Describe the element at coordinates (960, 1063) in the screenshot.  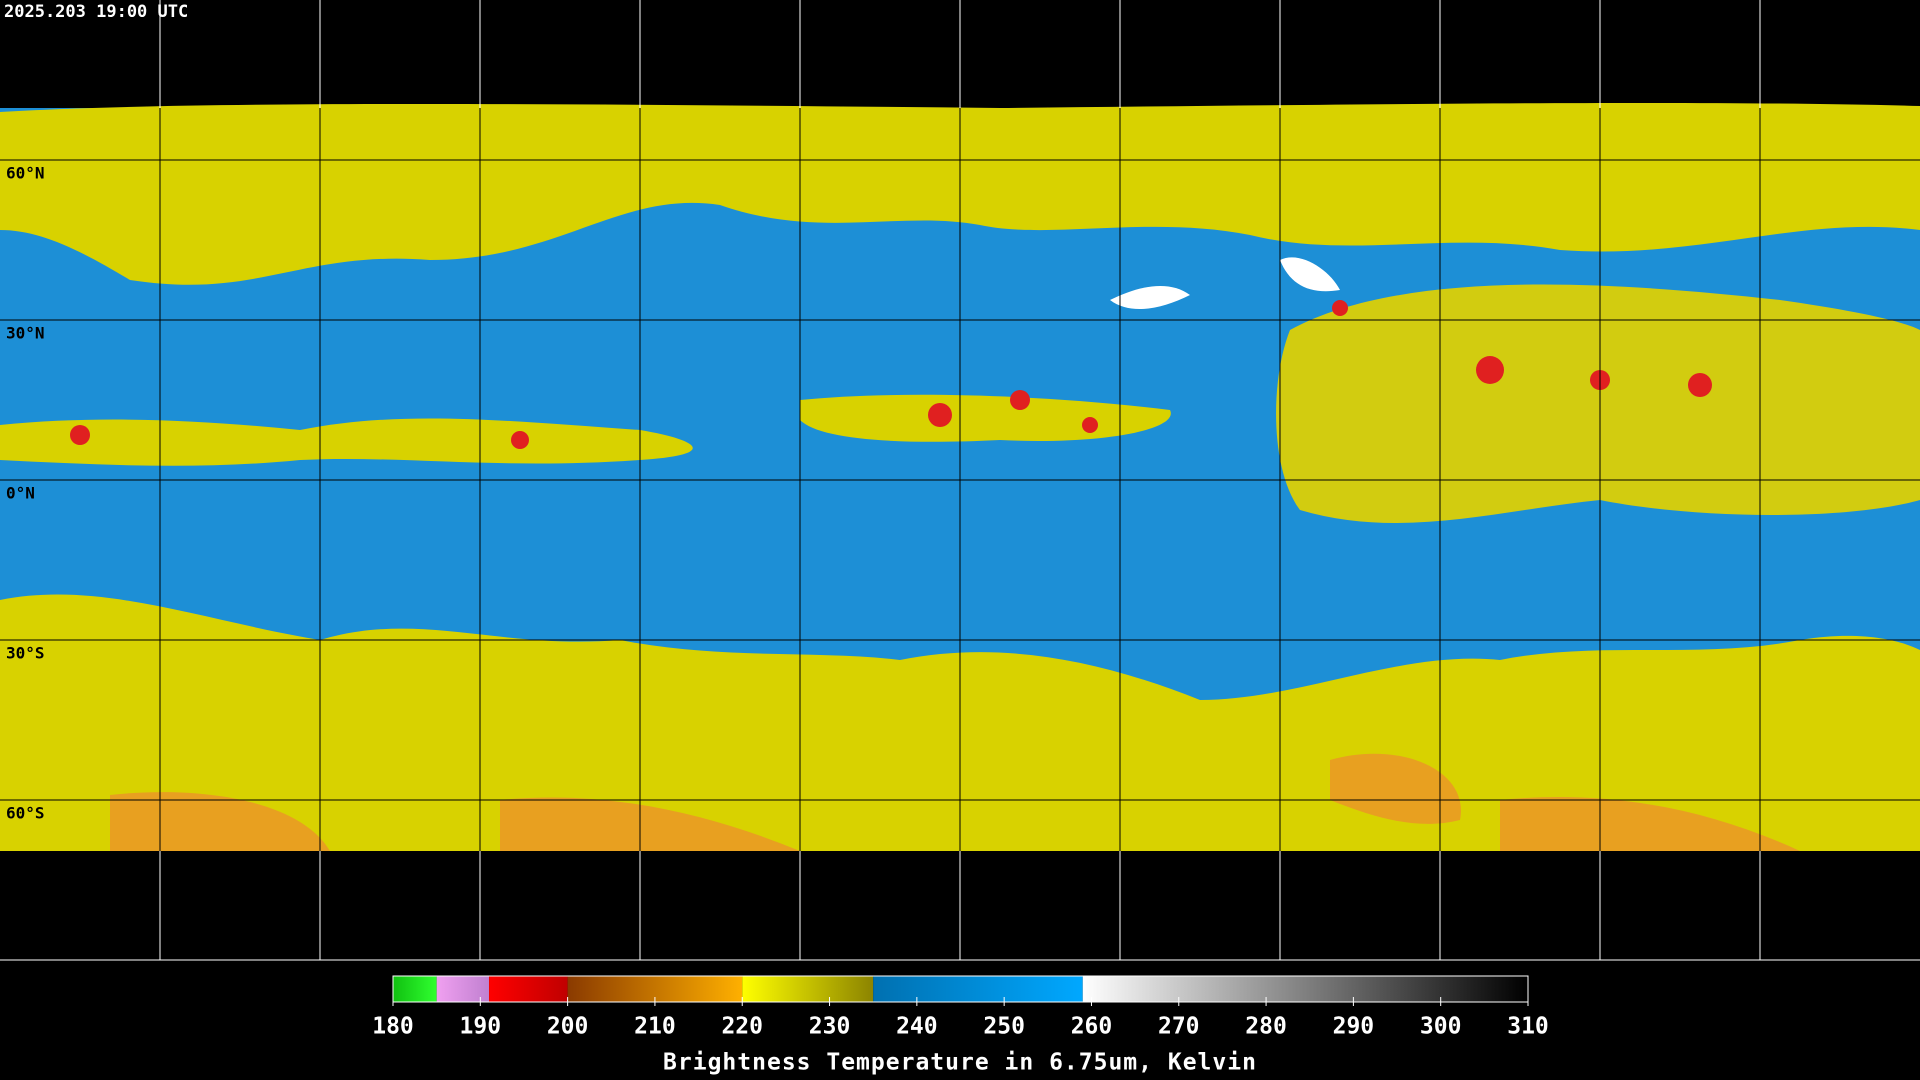
I see `colorbar-label: Brightness Temperature in 6.75um, Kelvin` at that location.